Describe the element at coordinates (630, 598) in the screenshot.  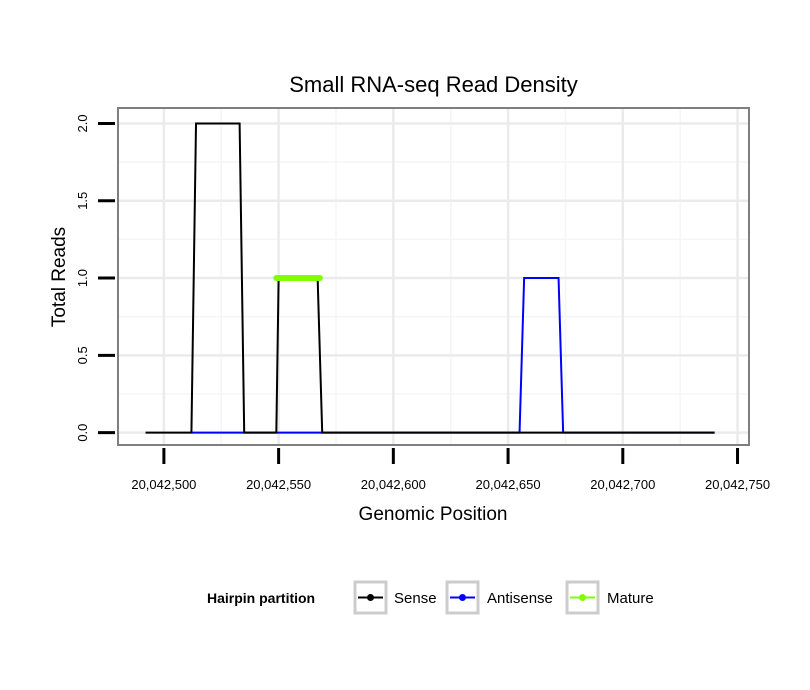
I see `legend-label-mature: Mature` at that location.